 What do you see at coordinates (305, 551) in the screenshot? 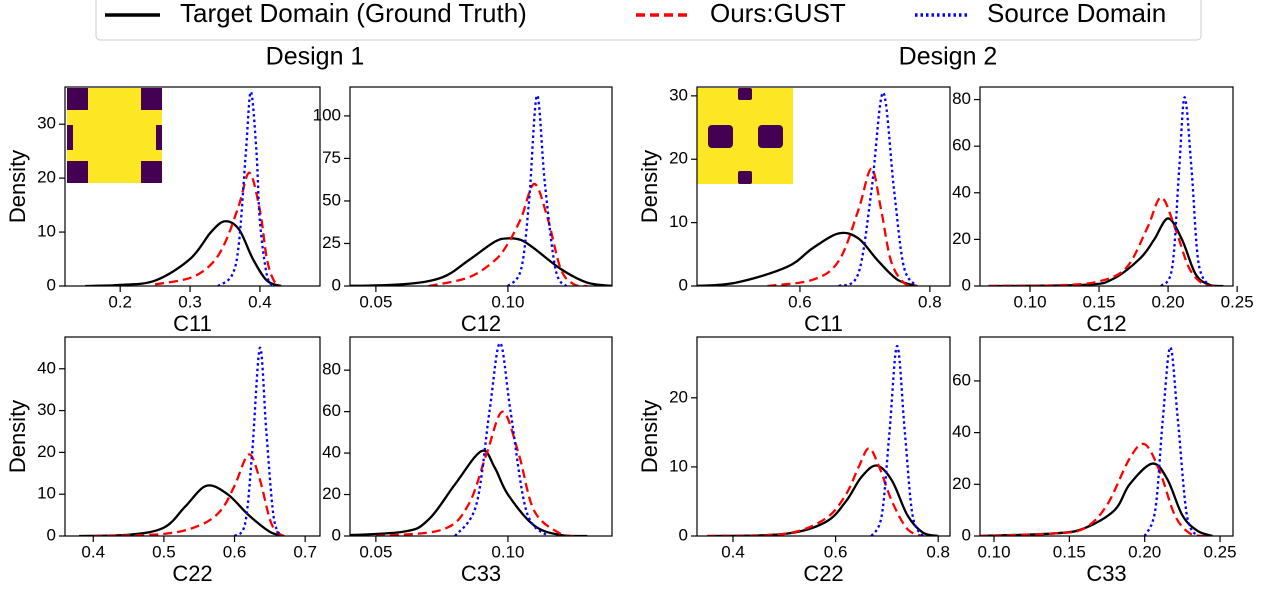
I see `x-tick-label: 0.7` at bounding box center [305, 551].